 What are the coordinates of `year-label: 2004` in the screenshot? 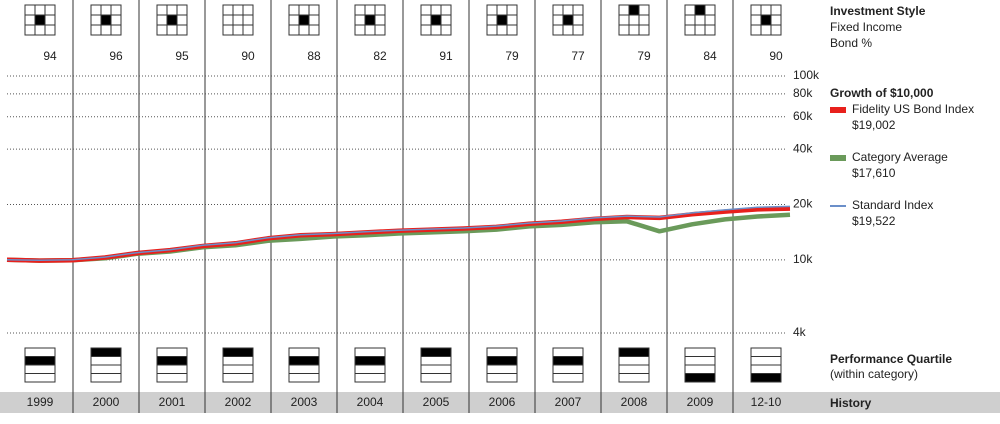 It's located at (370, 402).